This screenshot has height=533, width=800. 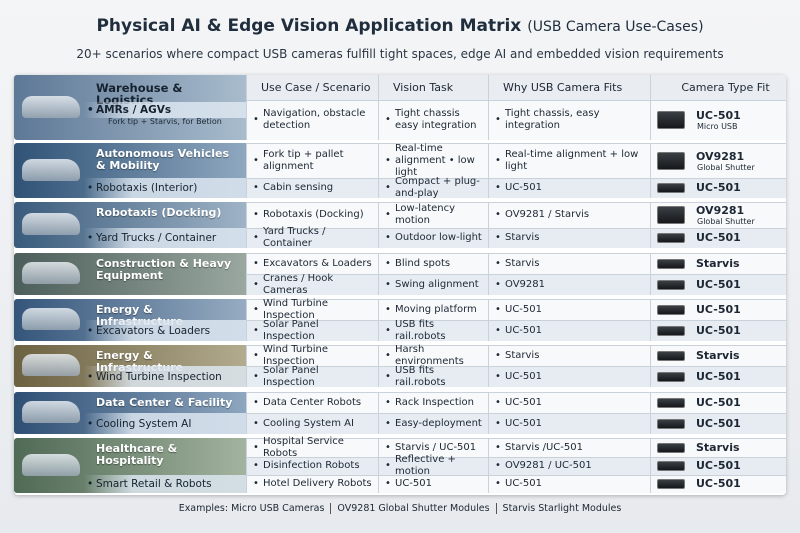 What do you see at coordinates (312, 402) in the screenshot?
I see `cell-use: Data Center Robots` at bounding box center [312, 402].